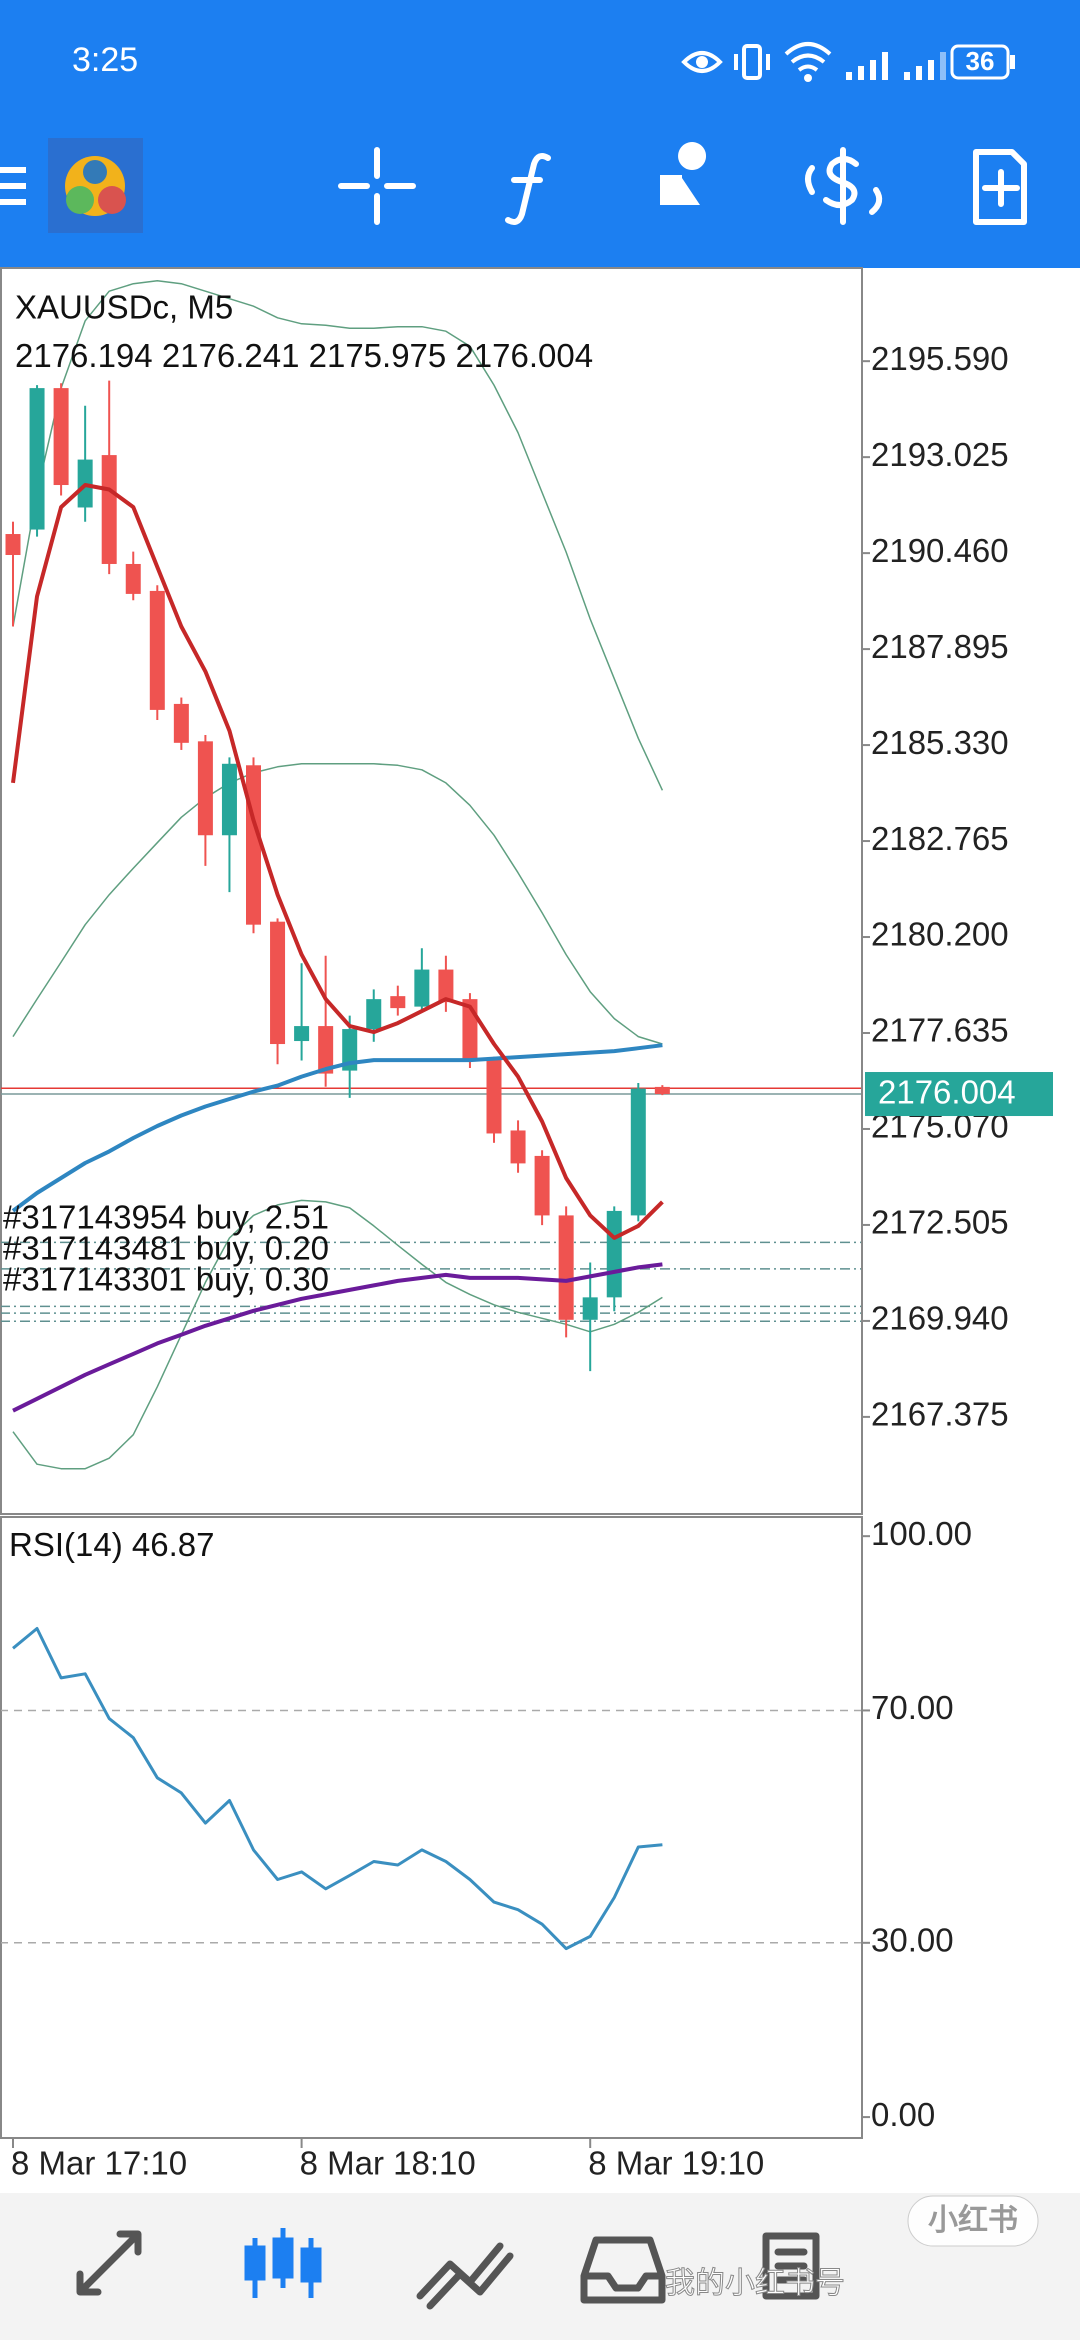 The height and width of the screenshot is (2340, 1080). What do you see at coordinates (912, 1707) in the screenshot?
I see `y-tick-label: 70.00` at bounding box center [912, 1707].